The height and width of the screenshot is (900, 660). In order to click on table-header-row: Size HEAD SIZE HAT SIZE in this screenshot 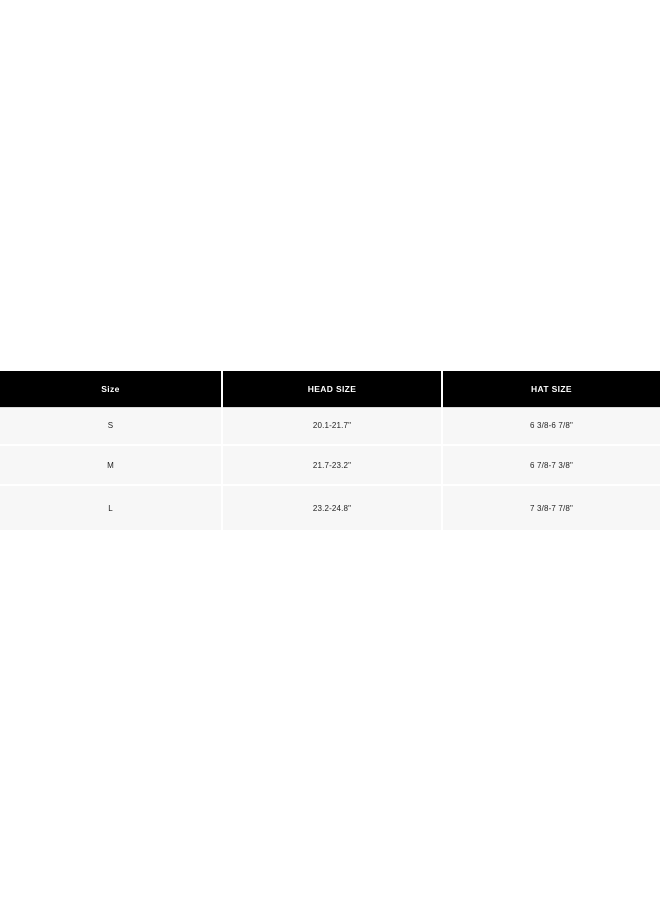, I will do `click(330, 389)`.